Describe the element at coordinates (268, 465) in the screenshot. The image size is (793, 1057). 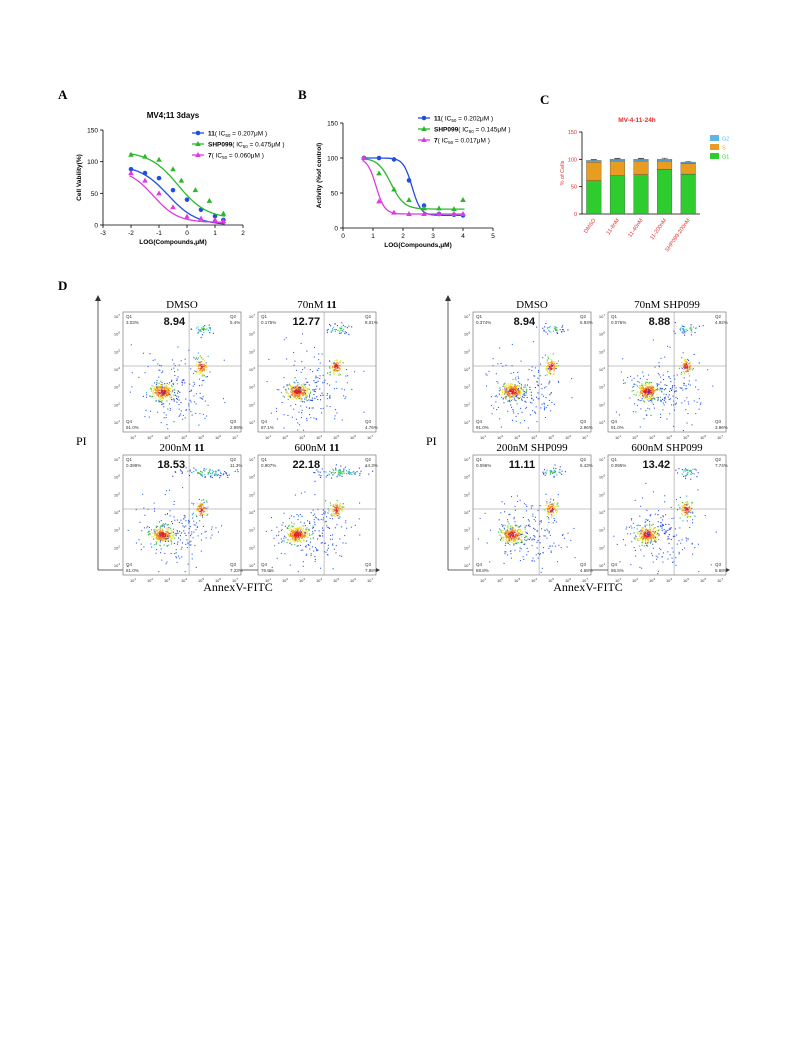
I see `q1-value: 0.907%` at that location.